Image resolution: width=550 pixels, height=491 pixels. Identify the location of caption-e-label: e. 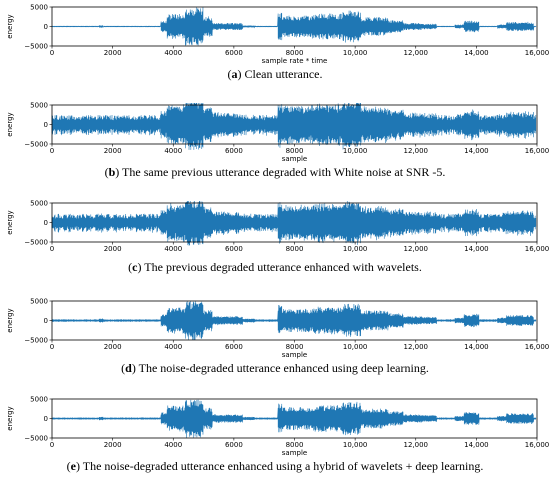
(73, 466).